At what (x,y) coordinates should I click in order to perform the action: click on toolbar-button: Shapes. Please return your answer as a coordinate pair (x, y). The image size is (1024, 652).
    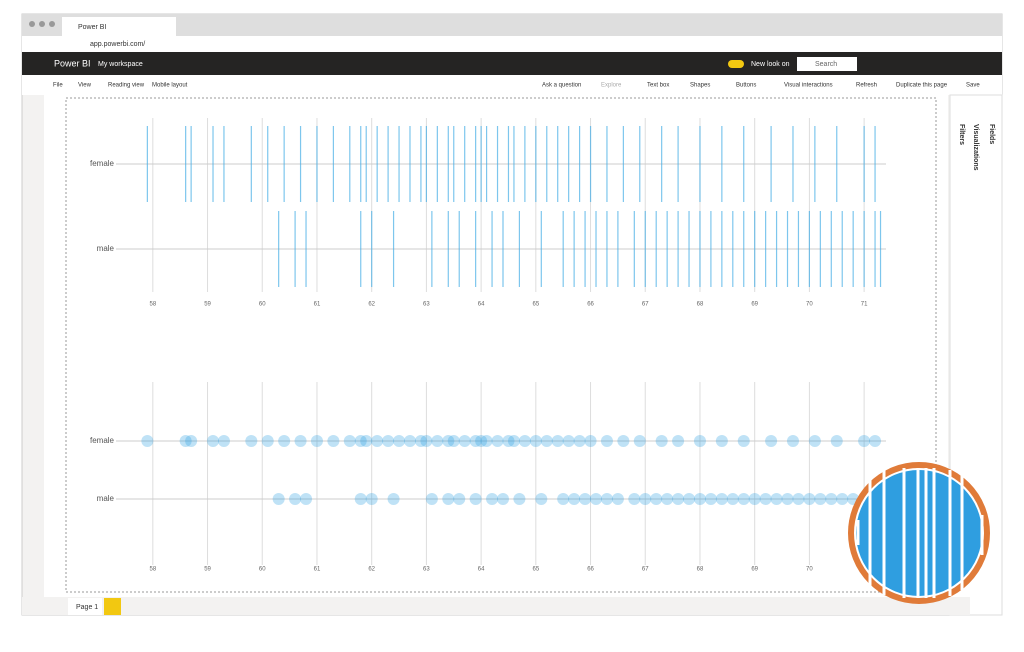
    Looking at the image, I should click on (700, 86).